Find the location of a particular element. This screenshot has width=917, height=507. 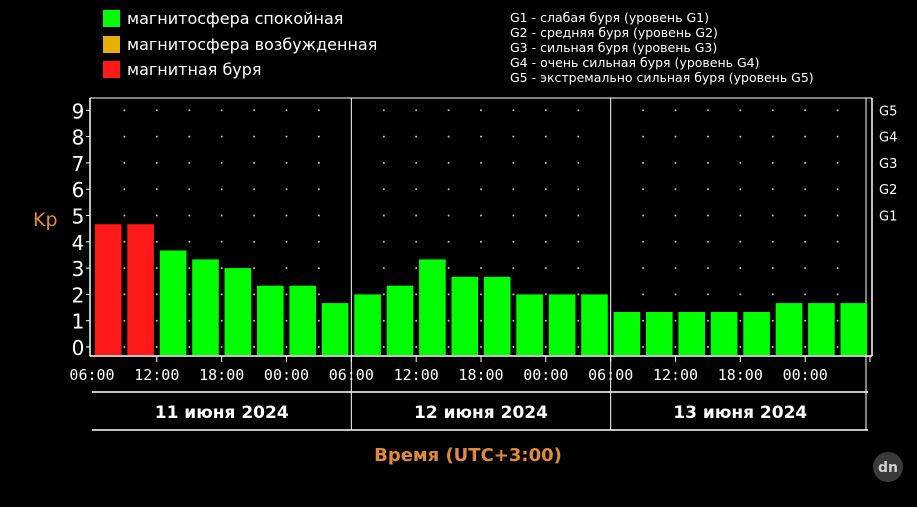

storm-level-g4: G4 - очень сильная буря (уровень G4) is located at coordinates (635, 62).